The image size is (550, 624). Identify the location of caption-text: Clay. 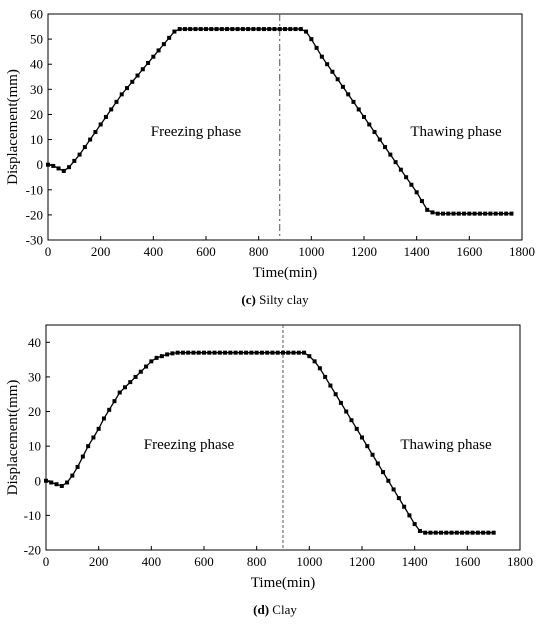
(284, 609).